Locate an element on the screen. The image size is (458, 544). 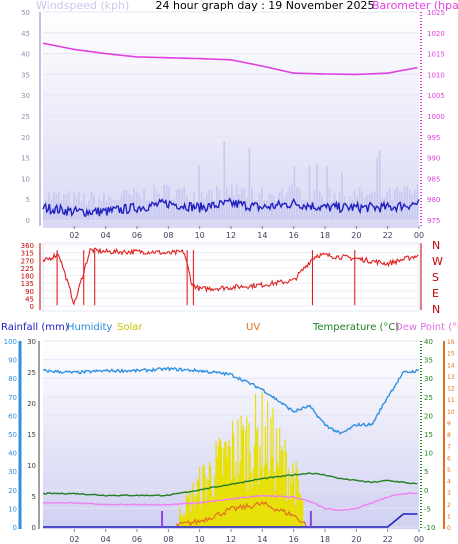
x-tick-label: 12 is located at coordinates (231, 539).